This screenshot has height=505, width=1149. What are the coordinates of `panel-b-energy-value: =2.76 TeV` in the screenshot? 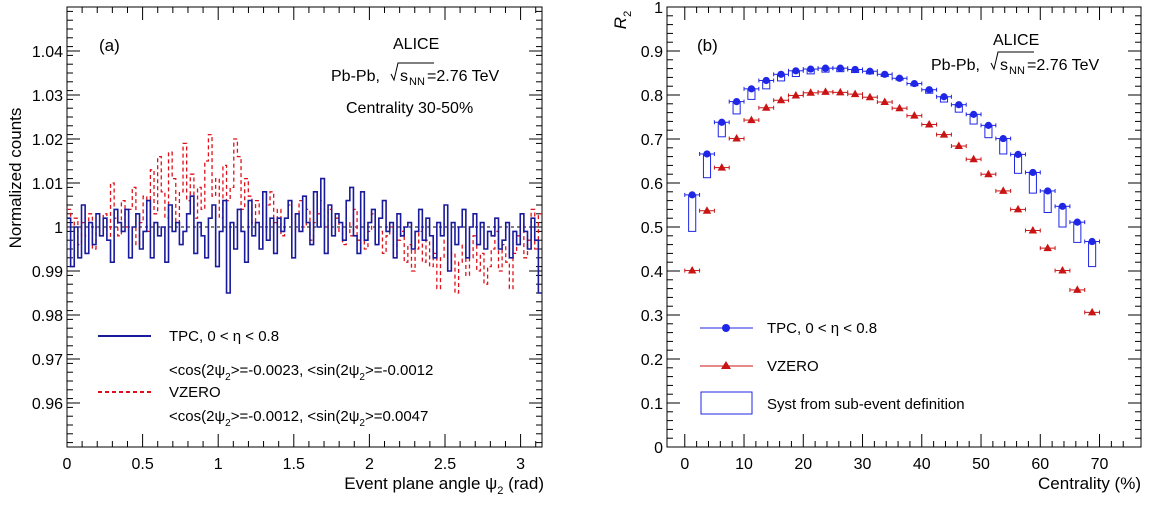 It's located at (1063, 65).